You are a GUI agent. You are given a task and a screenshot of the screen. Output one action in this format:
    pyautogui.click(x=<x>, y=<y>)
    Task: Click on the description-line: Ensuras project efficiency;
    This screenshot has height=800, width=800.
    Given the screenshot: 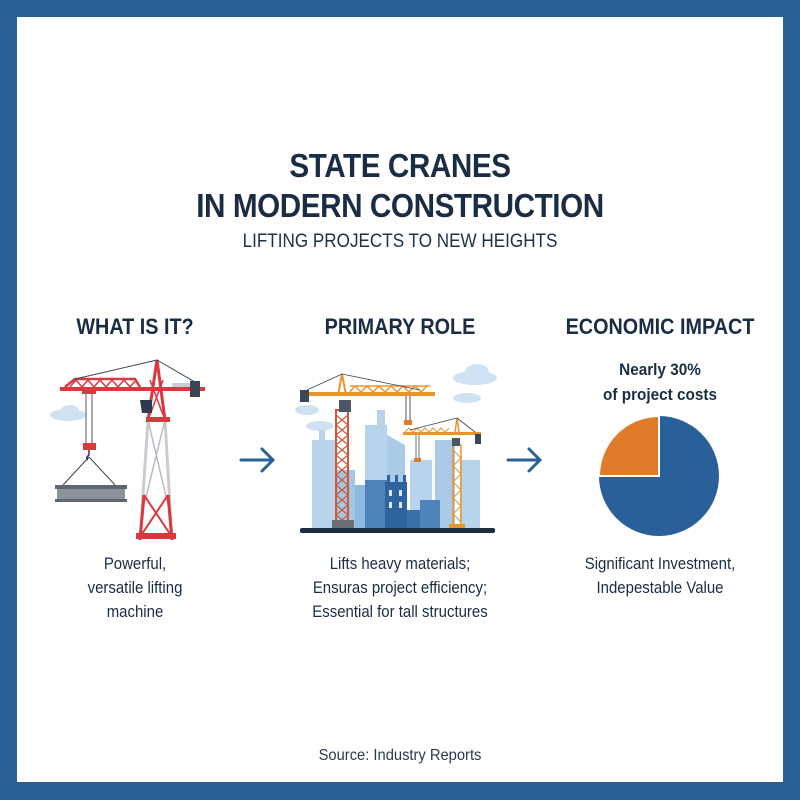 What is the action you would take?
    pyautogui.click(x=400, y=587)
    